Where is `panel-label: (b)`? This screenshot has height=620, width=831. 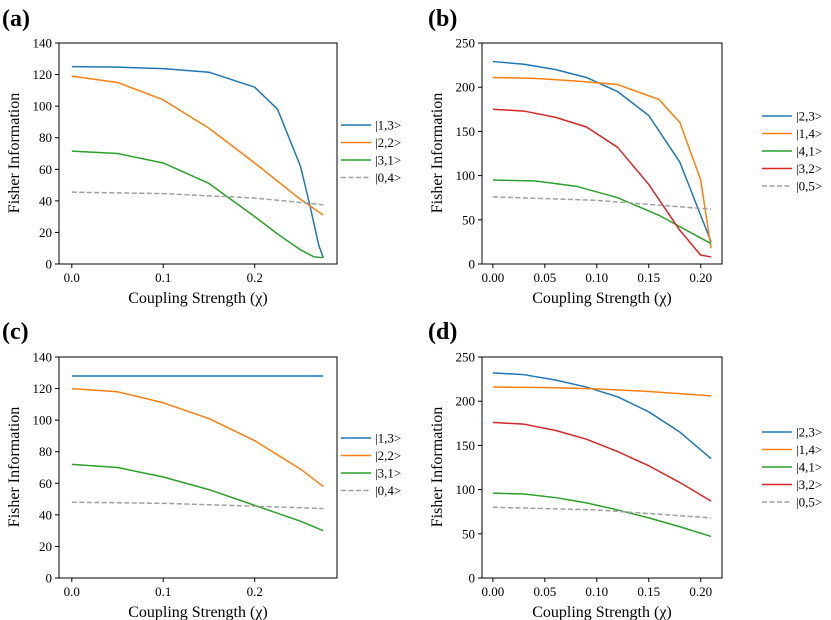 panel-label: (b) is located at coordinates (442, 19).